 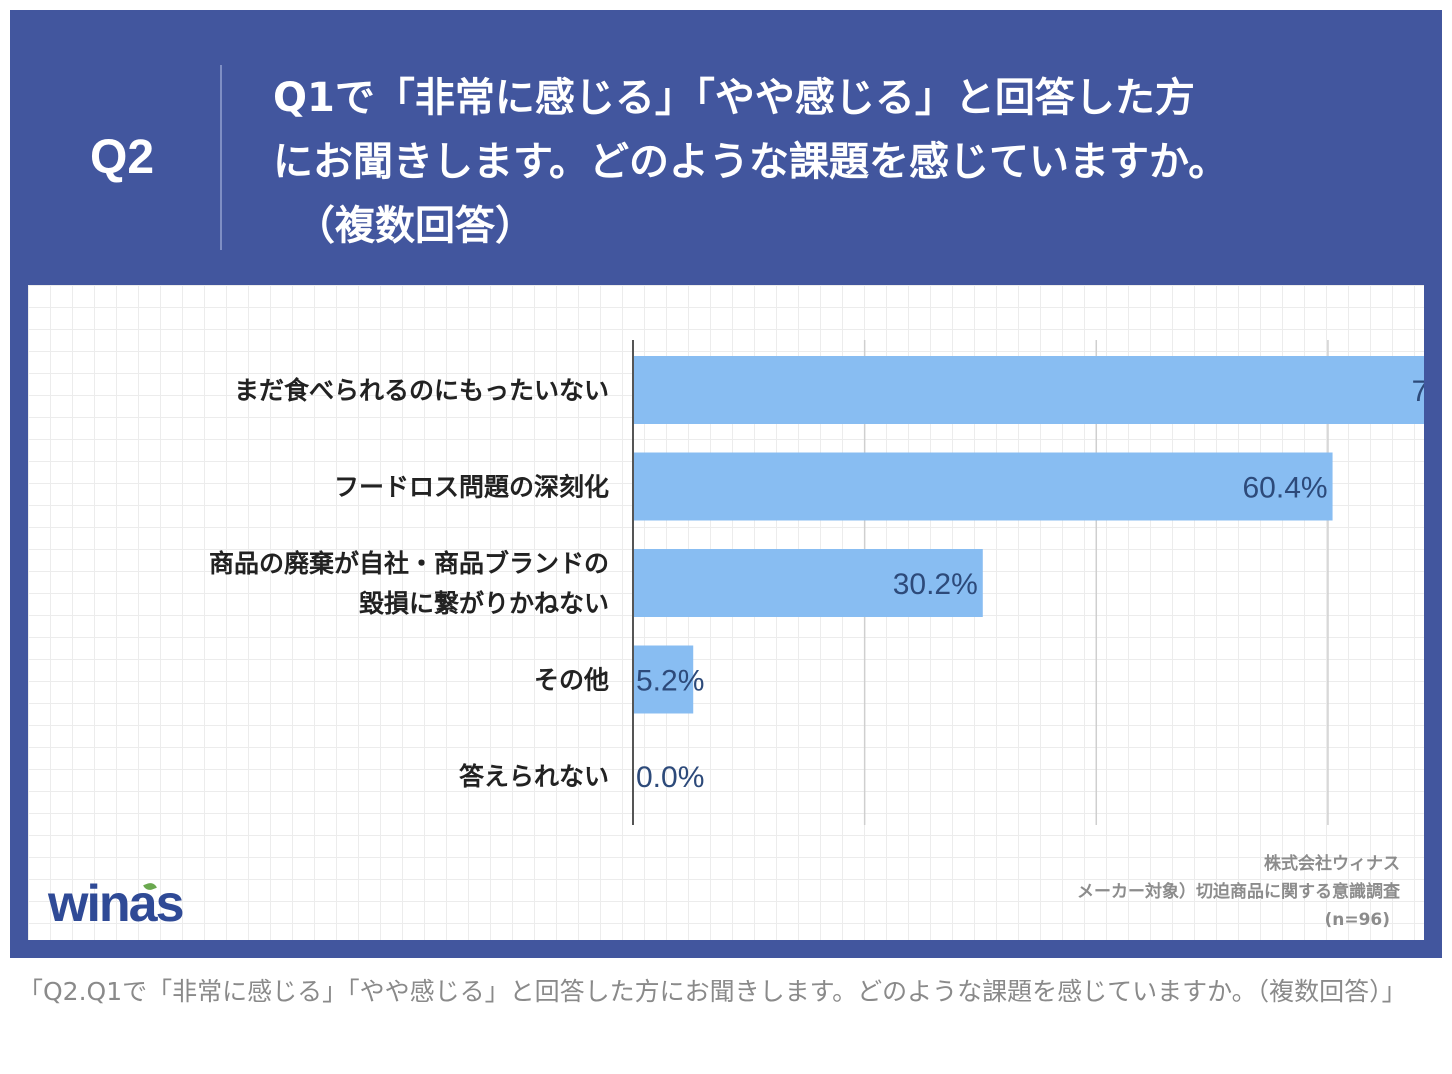 What do you see at coordinates (1332, 864) in the screenshot?
I see `source-company: 株式会社ウィナス` at bounding box center [1332, 864].